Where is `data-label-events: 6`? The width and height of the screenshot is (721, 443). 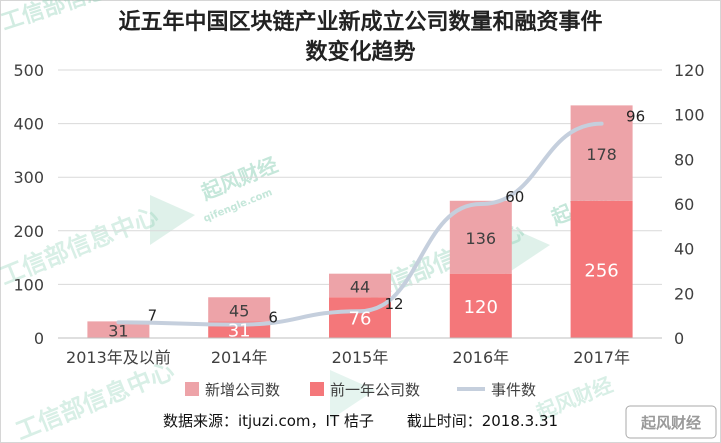 data-label-events: 6 is located at coordinates (273, 318).